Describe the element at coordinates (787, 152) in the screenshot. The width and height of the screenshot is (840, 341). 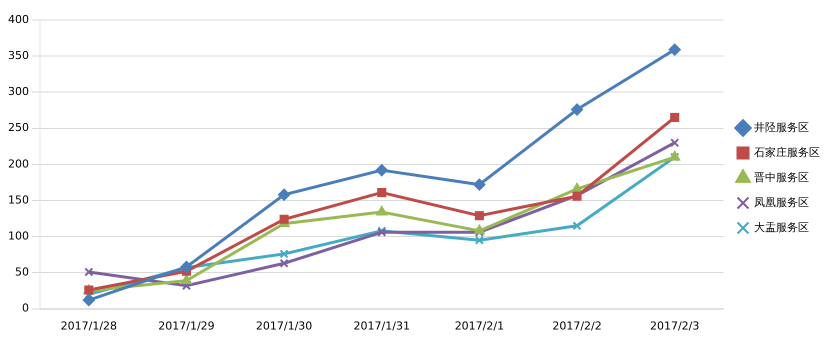
I see `legend-label: 石家庄服务区` at that location.